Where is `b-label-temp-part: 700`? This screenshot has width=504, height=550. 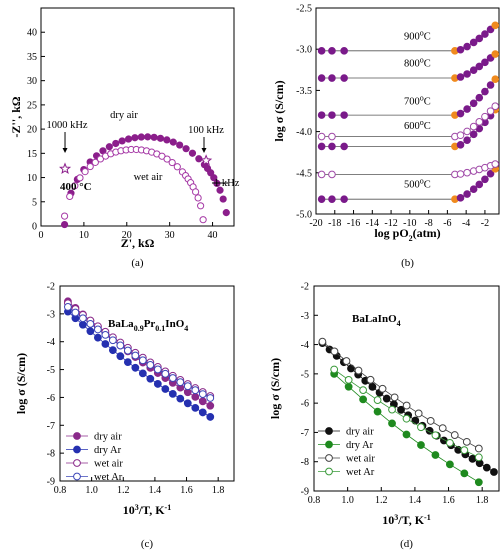 b-label-temp-part: 700 is located at coordinates (412, 101).